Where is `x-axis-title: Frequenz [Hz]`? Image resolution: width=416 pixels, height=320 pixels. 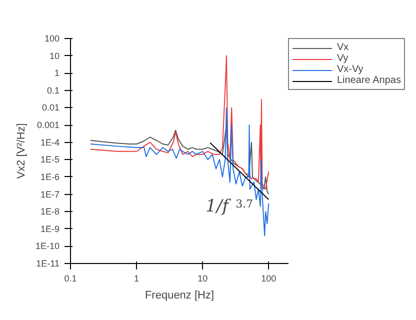
x-axis-title: Frequenz [Hz] is located at coordinates (179, 296).